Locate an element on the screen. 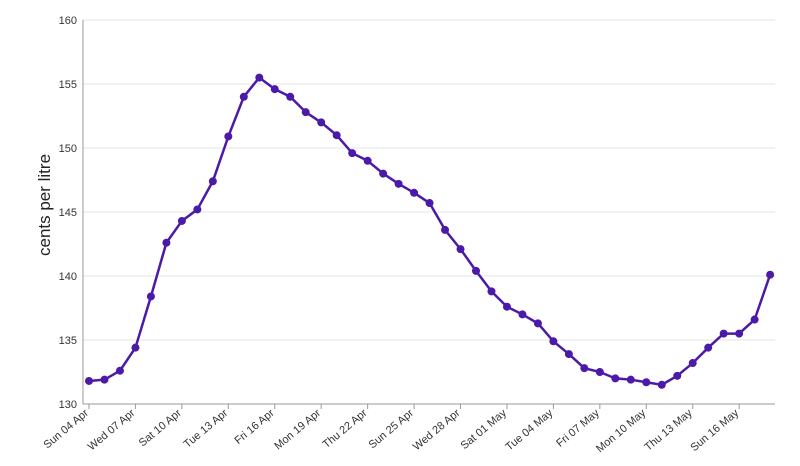 Image resolution: width=800 pixels, height=466 pixels. y-tick-label: 145 is located at coordinates (68, 213).